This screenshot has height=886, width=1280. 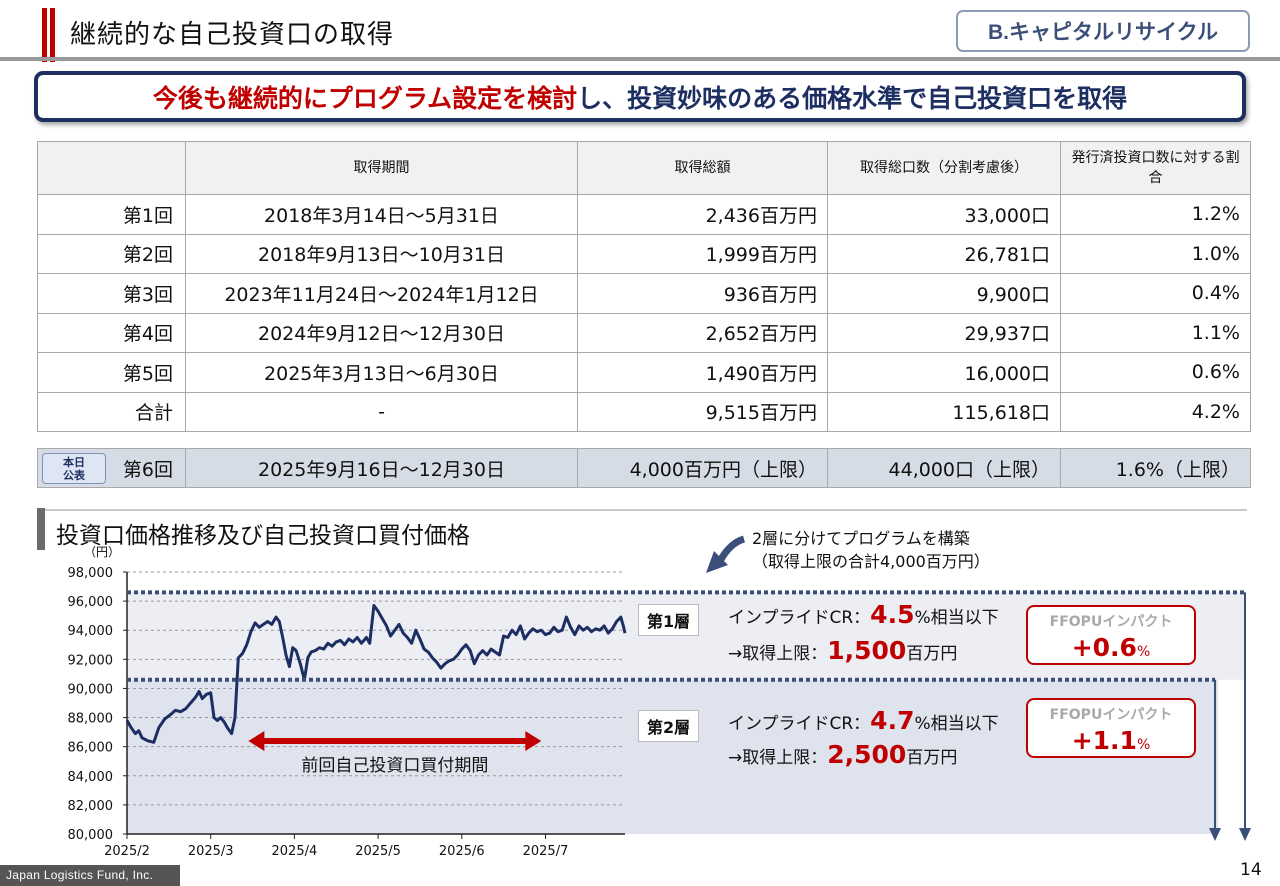 What do you see at coordinates (944, 253) in the screenshot?
I see `table-cell: 26,781口` at bounding box center [944, 253].